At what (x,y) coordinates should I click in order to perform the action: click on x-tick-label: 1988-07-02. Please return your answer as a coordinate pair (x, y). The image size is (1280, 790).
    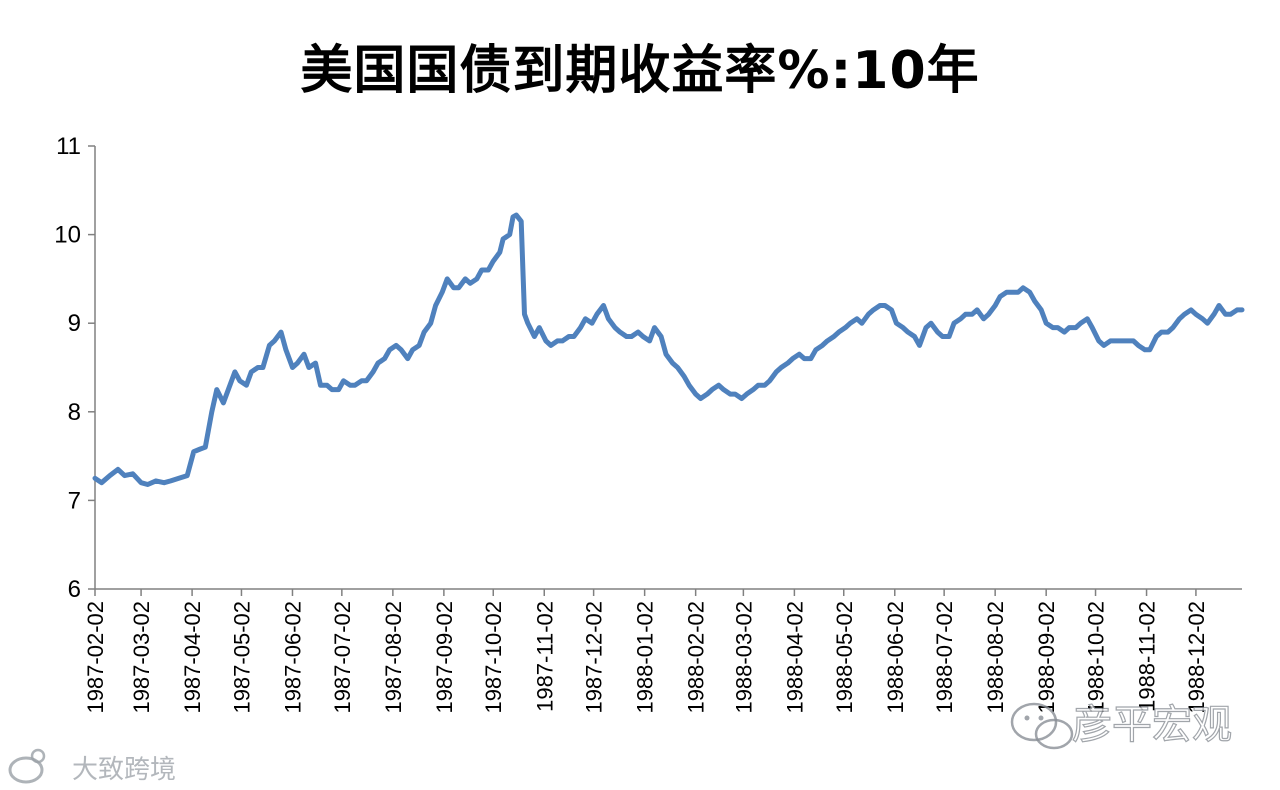
    Looking at the image, I should click on (944, 657).